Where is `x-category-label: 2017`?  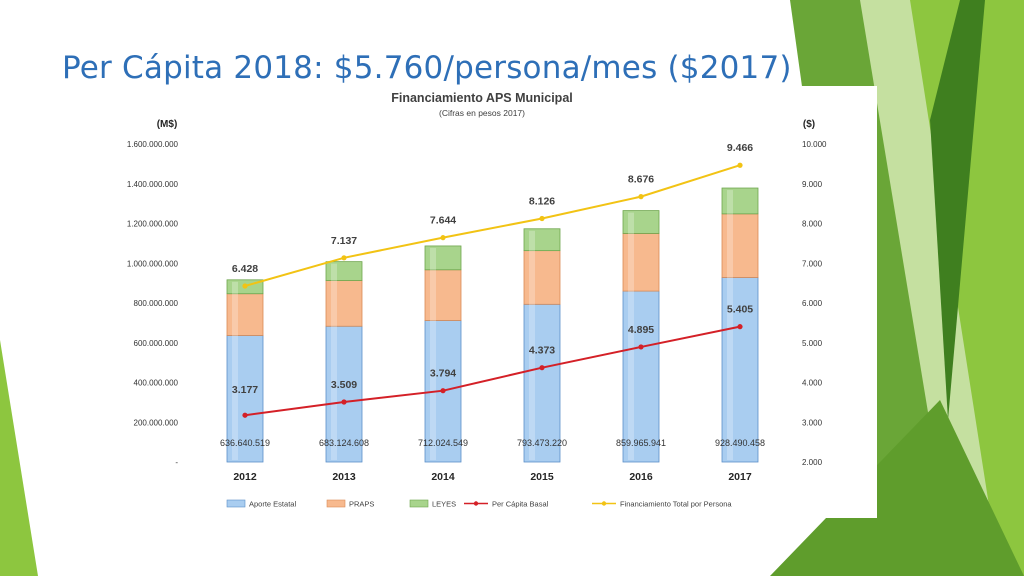
x-category-label: 2017 is located at coordinates (740, 477).